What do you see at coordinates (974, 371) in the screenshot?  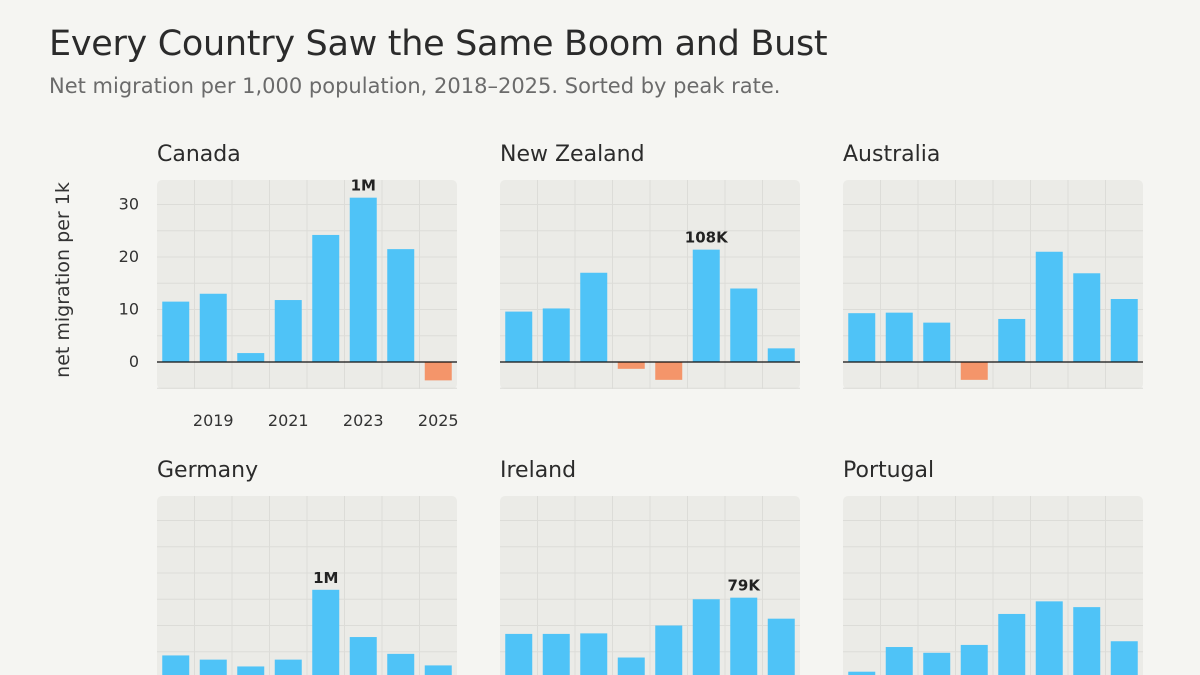 I see `bar-australia-2021` at bounding box center [974, 371].